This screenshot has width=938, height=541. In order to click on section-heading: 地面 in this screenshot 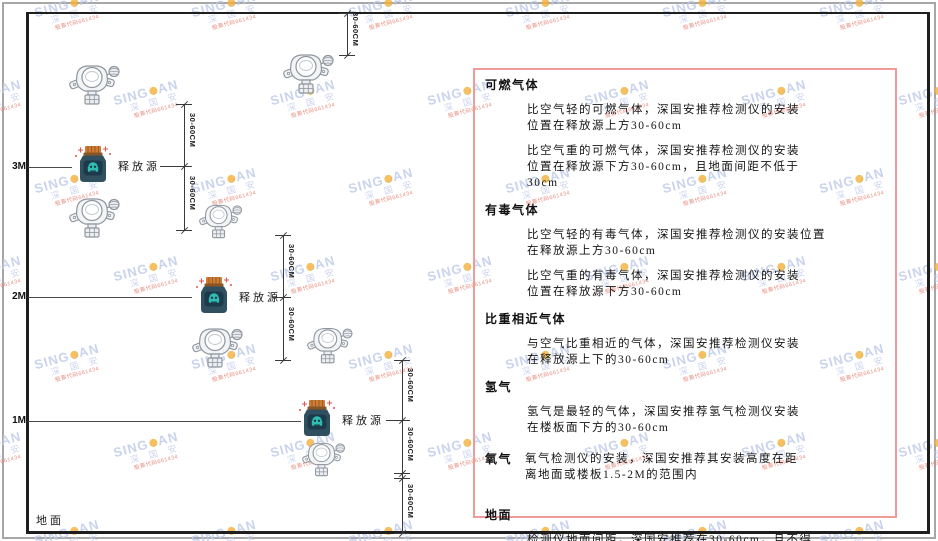, I will do `click(499, 515)`.